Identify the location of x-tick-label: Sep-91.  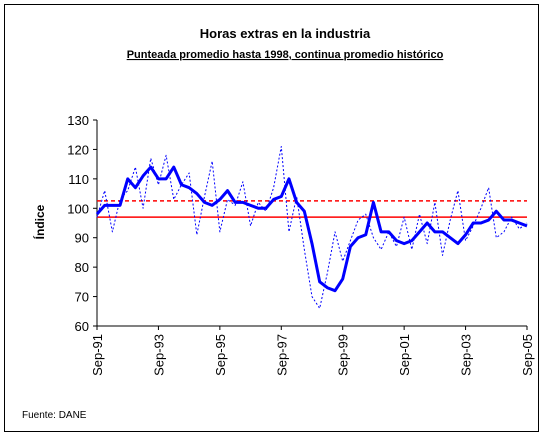
(97, 355).